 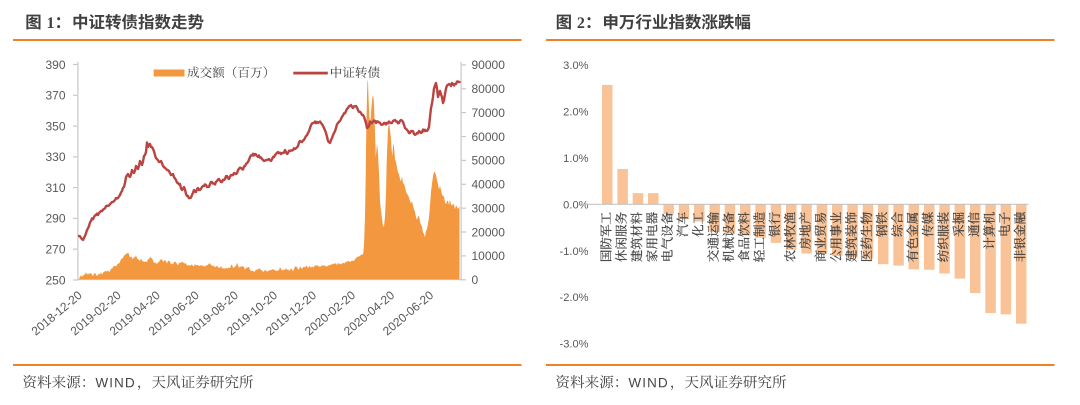 I want to click on svg-text: 370, so click(x=55, y=96).